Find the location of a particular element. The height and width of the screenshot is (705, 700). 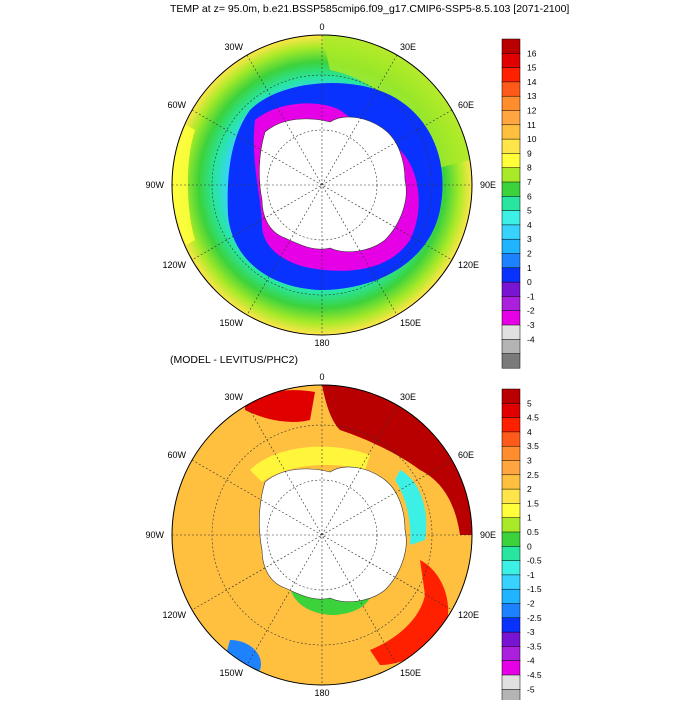

bottom-colorbar-label: 0 is located at coordinates (529, 546).